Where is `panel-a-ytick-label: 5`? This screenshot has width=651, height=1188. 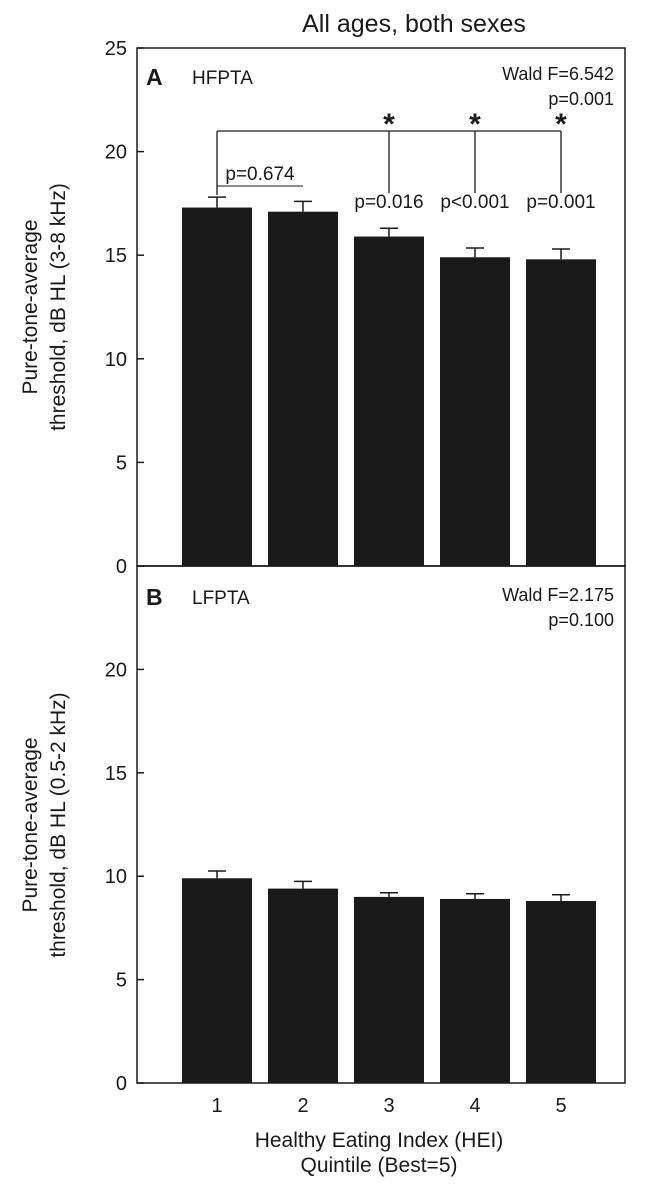 panel-a-ytick-label: 5 is located at coordinates (121, 463).